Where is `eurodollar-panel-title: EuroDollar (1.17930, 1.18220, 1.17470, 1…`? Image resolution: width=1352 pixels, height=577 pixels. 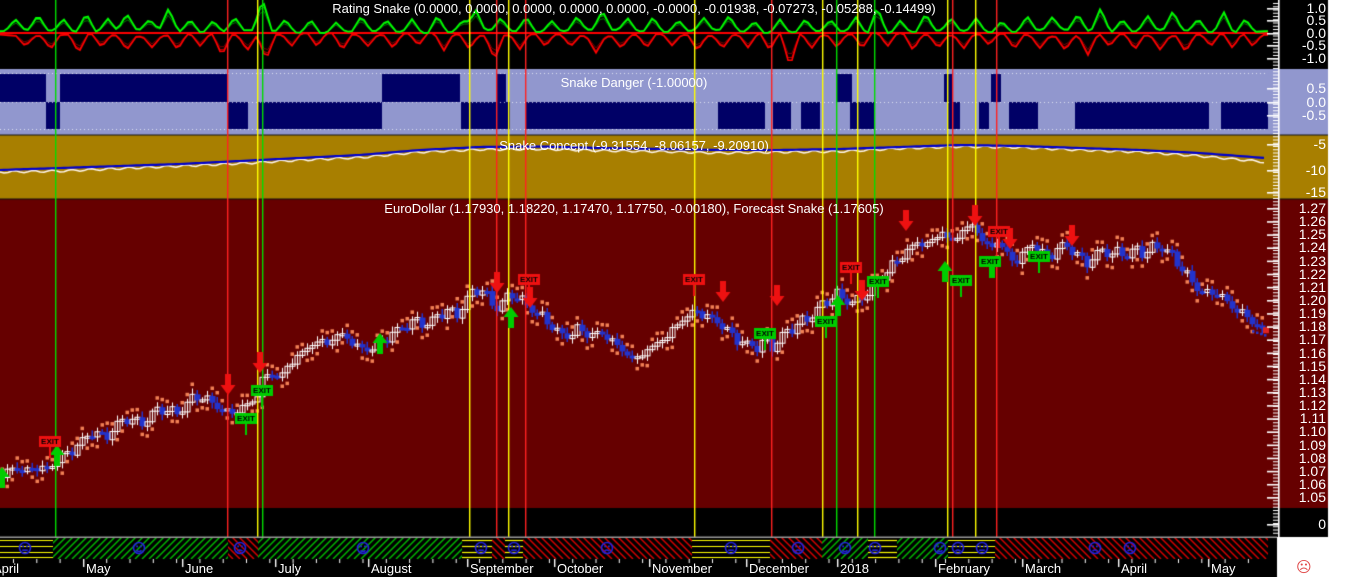
eurodollar-panel-title: EuroDollar (1.17930, 1.18220, 1.17470, 1… is located at coordinates (634, 208).